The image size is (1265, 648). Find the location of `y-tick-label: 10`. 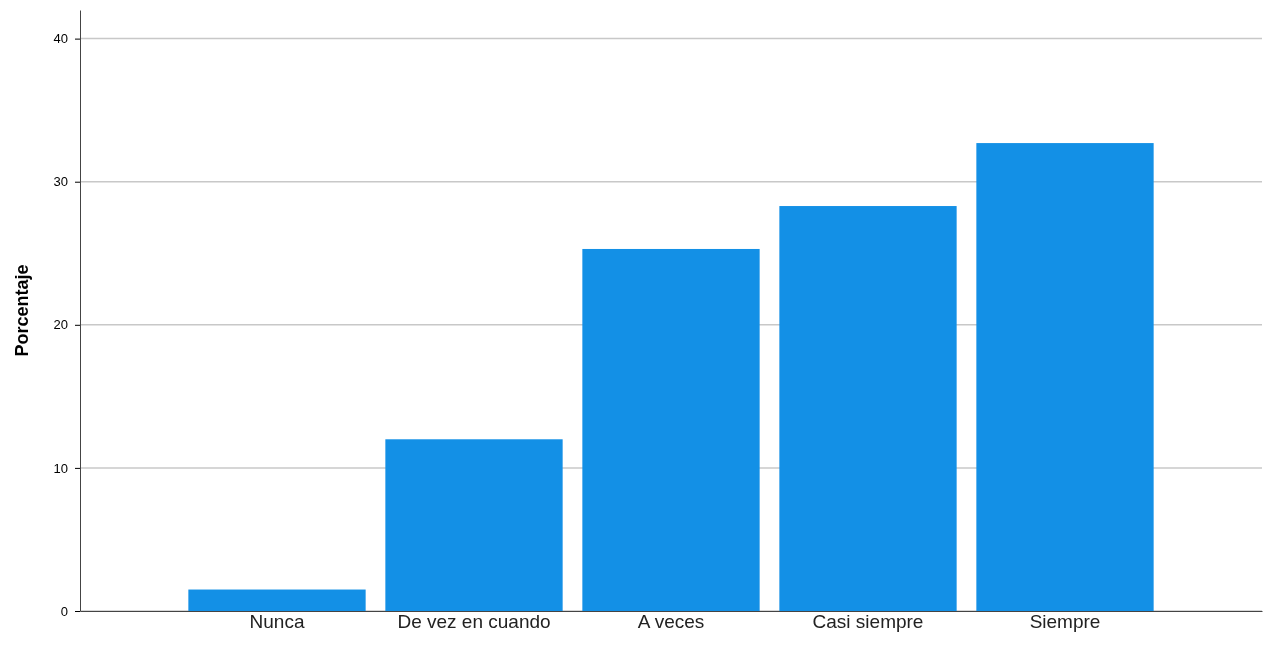

y-tick-label: 10 is located at coordinates (60, 468).